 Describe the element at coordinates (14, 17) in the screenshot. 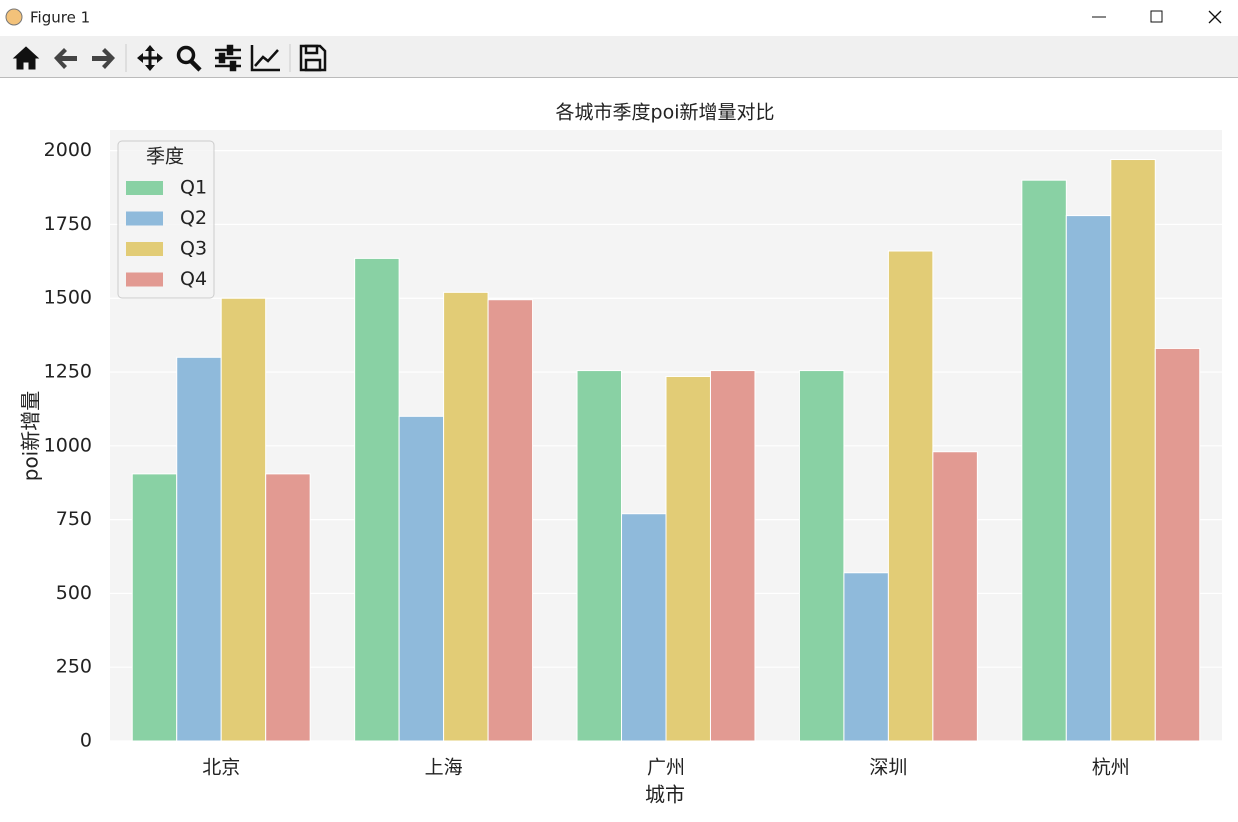

I see `app-icon` at that location.